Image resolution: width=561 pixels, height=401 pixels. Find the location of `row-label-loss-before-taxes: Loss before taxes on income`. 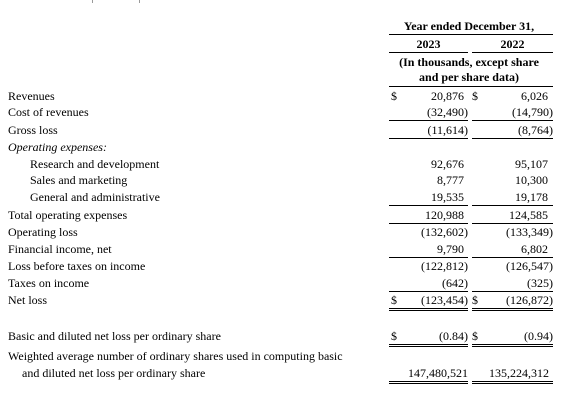

row-label-loss-before-taxes: Loss before taxes on income is located at coordinates (77, 266).